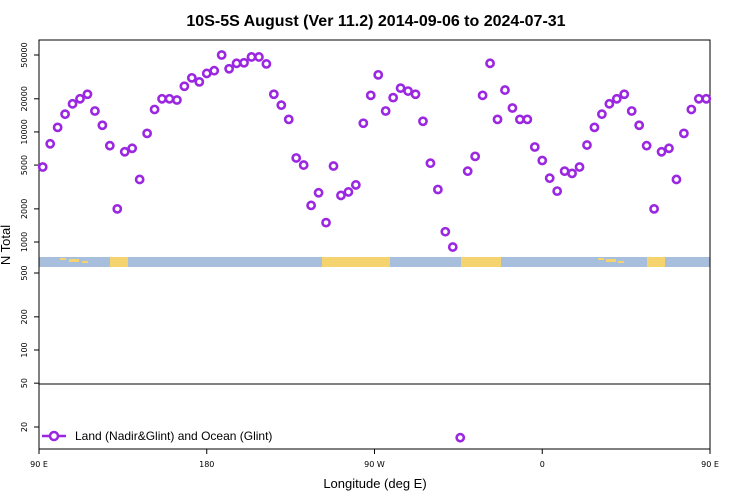 This screenshot has width=750, height=500. I want to click on map-band-land, so click(362, 262).